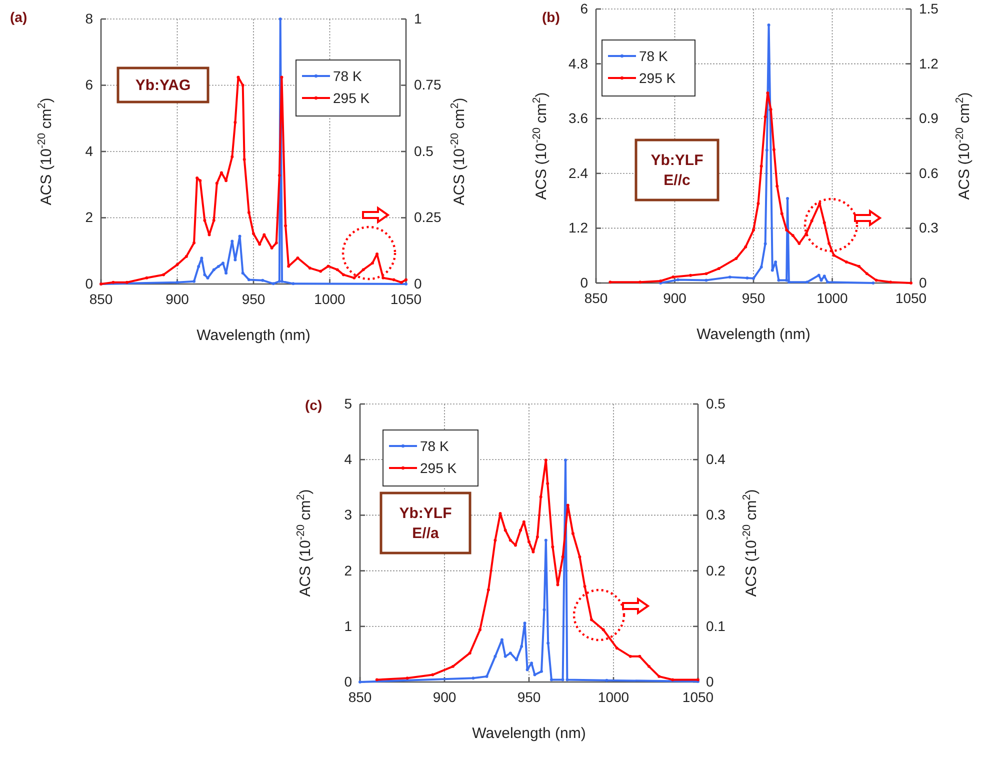 The height and width of the screenshot is (764, 982). Describe the element at coordinates (418, 18) in the screenshot. I see `y2-tick-label: 1` at that location.